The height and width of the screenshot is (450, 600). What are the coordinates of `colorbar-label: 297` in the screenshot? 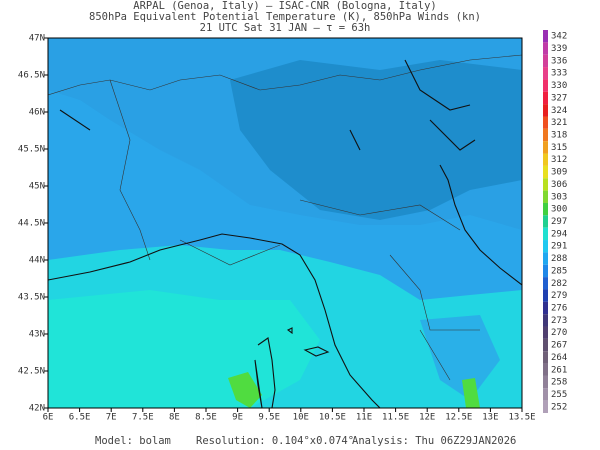 It's located at (559, 222).